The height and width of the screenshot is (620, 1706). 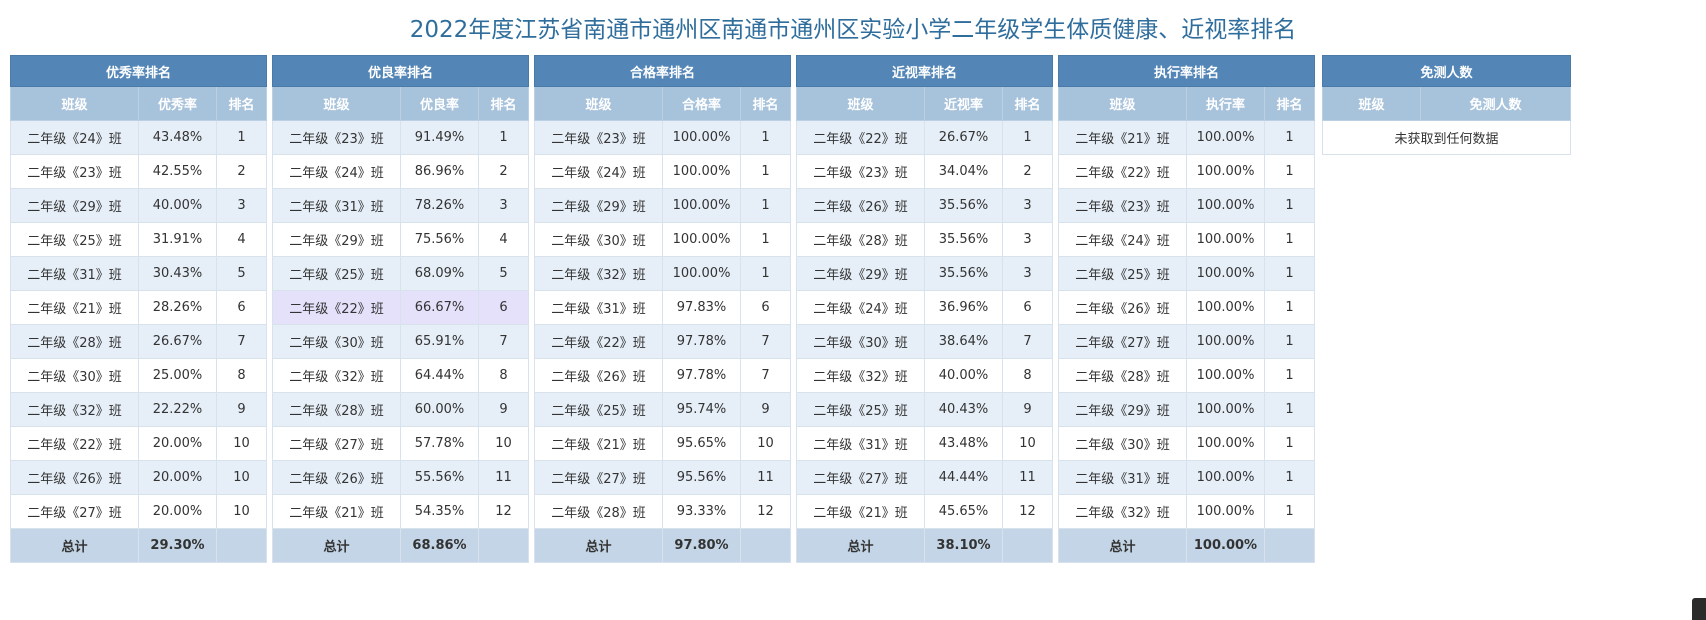 I want to click on panel-title: 近视率排名, so click(x=924, y=71).